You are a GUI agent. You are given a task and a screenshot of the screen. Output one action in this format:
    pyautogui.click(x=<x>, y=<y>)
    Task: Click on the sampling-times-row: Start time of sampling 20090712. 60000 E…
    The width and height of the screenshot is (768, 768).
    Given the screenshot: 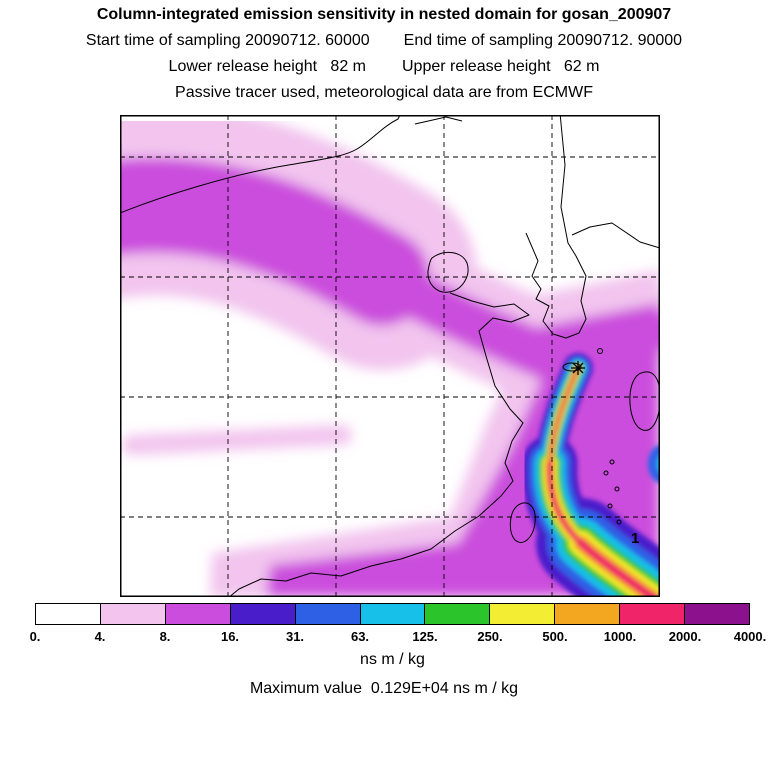 What is the action you would take?
    pyautogui.click(x=384, y=41)
    